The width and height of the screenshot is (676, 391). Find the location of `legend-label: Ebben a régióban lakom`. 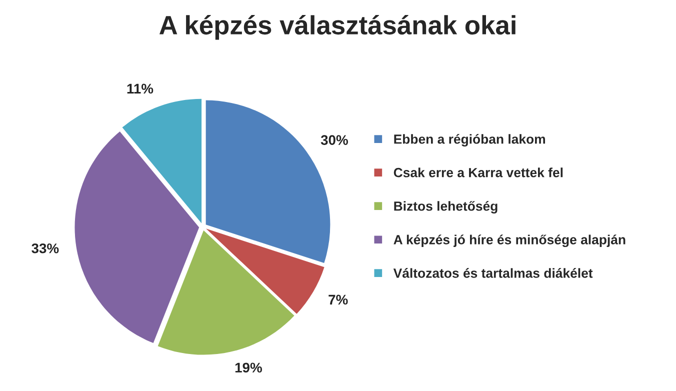

legend-label: Ebben a régióban lakom is located at coordinates (470, 140).